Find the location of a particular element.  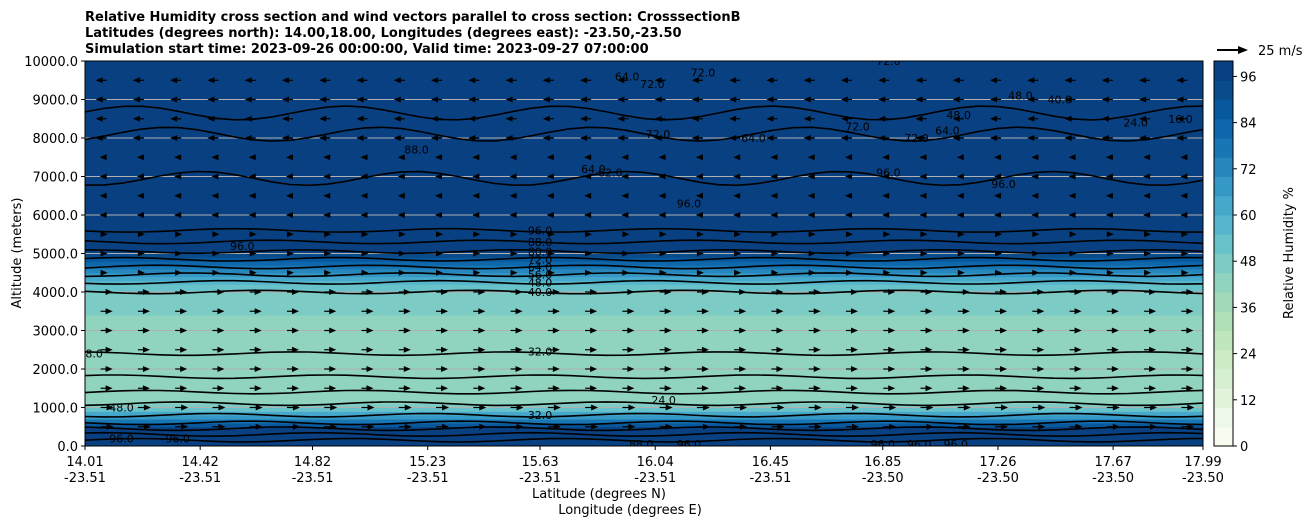

x-tick-longitude: -23.51 is located at coordinates (428, 478).